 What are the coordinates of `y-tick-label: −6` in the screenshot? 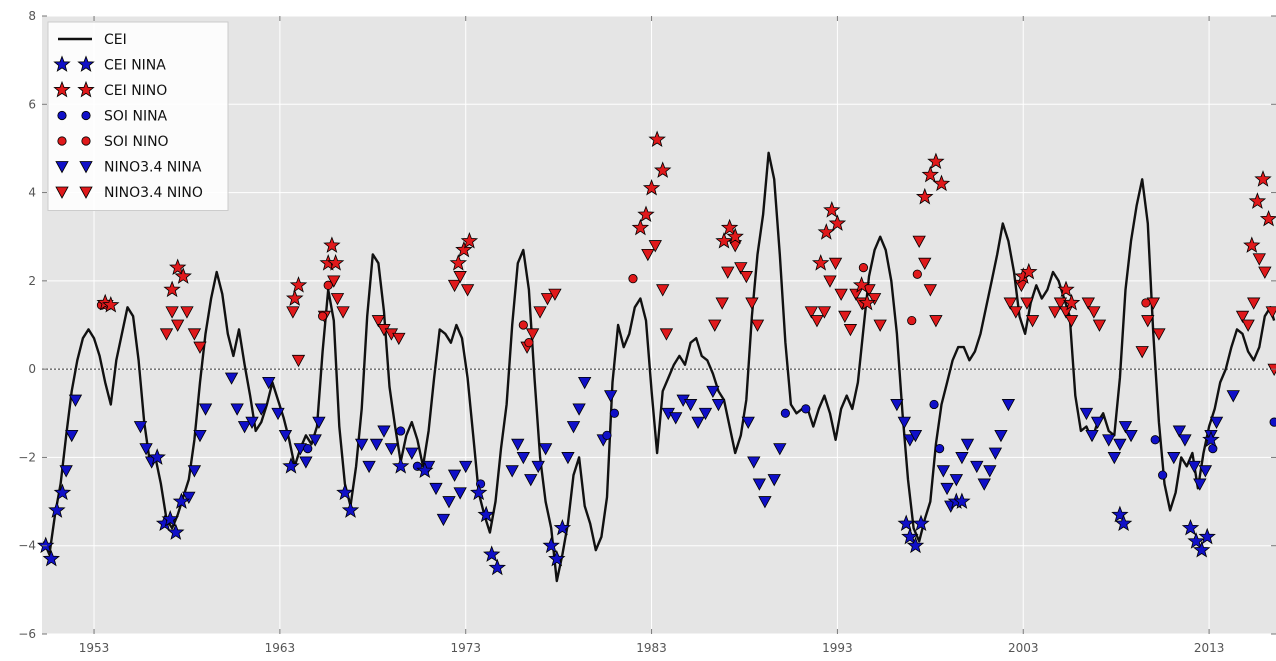 It's located at (27, 634).